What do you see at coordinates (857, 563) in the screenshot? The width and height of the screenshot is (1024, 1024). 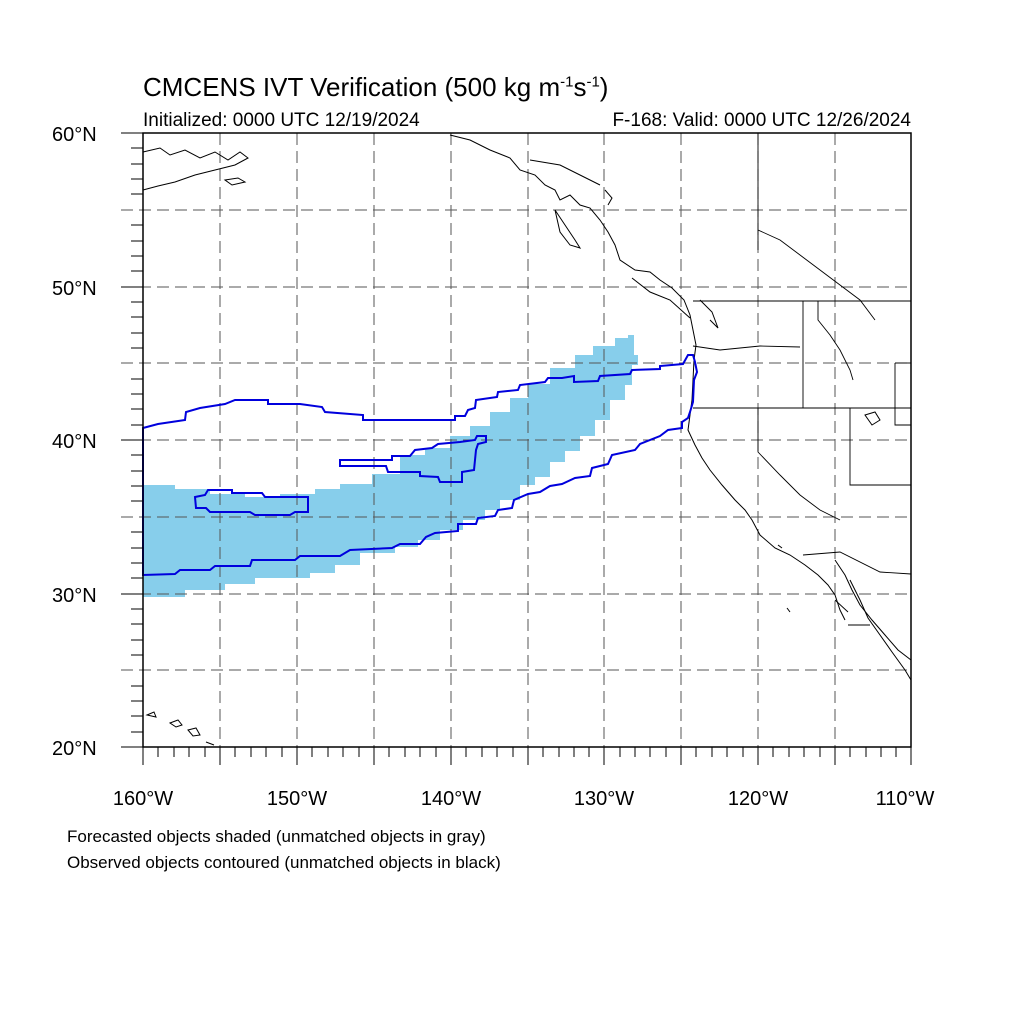 I see `us-mexico-border` at bounding box center [857, 563].